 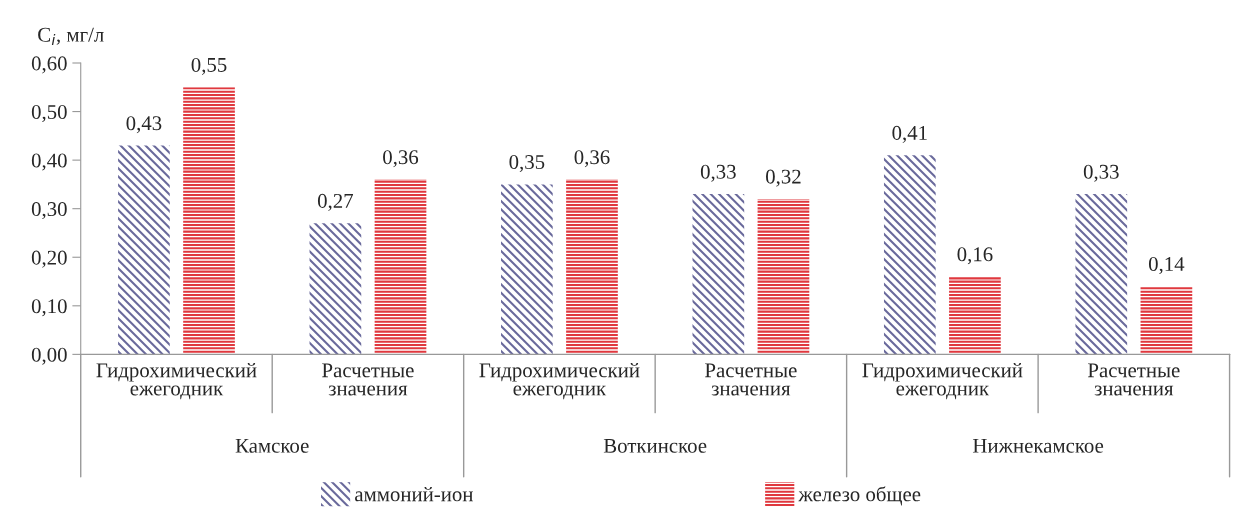 What do you see at coordinates (49, 65) in the screenshot?
I see `y-tick-label: 0,60` at bounding box center [49, 65].